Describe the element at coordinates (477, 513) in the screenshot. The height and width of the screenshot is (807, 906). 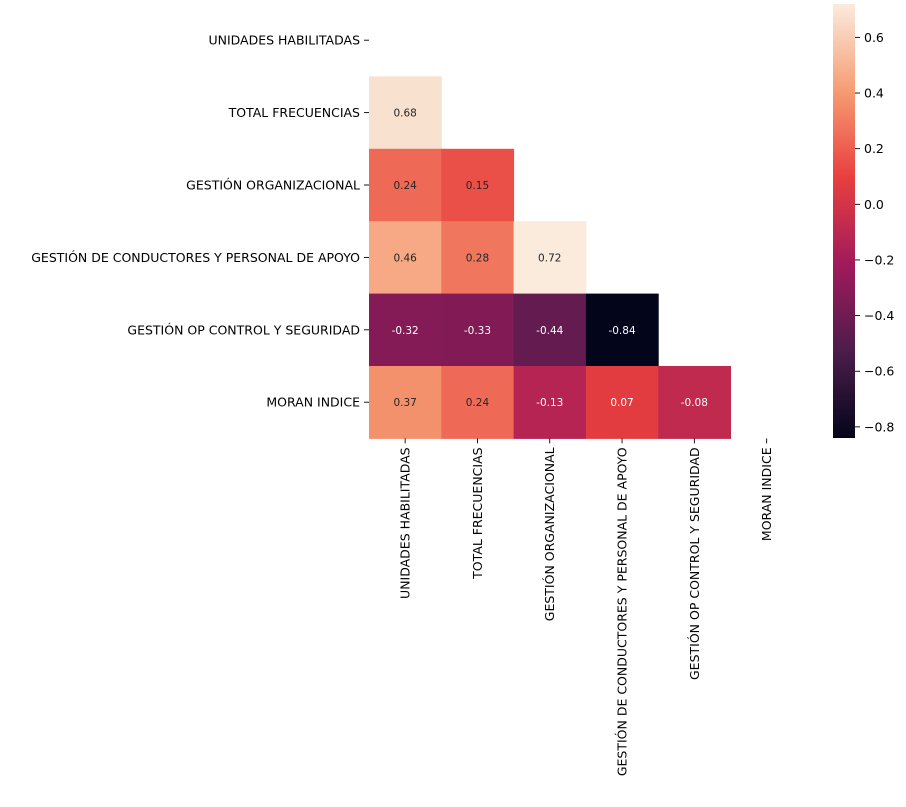
I see `x-tick-label: TOTAL FRECUENCIAS` at that location.